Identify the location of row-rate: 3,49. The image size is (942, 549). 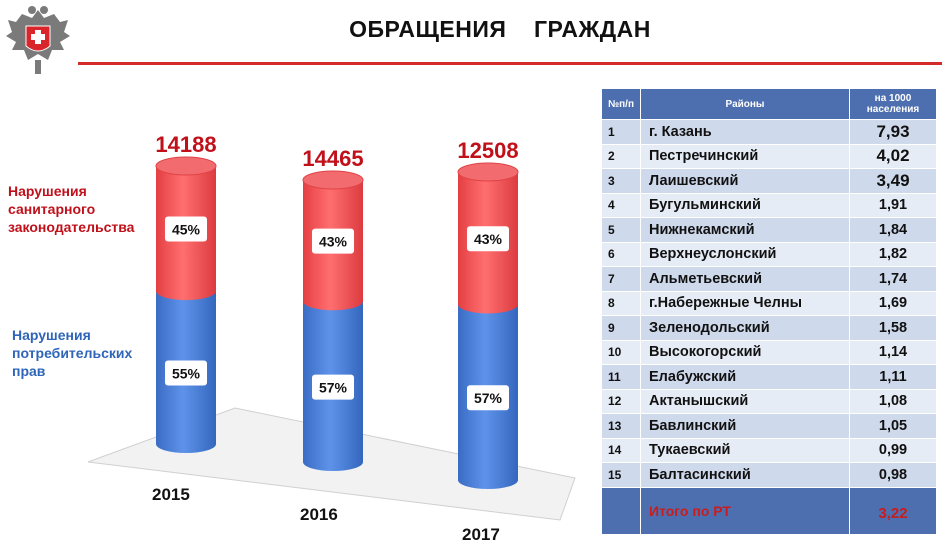
(893, 181).